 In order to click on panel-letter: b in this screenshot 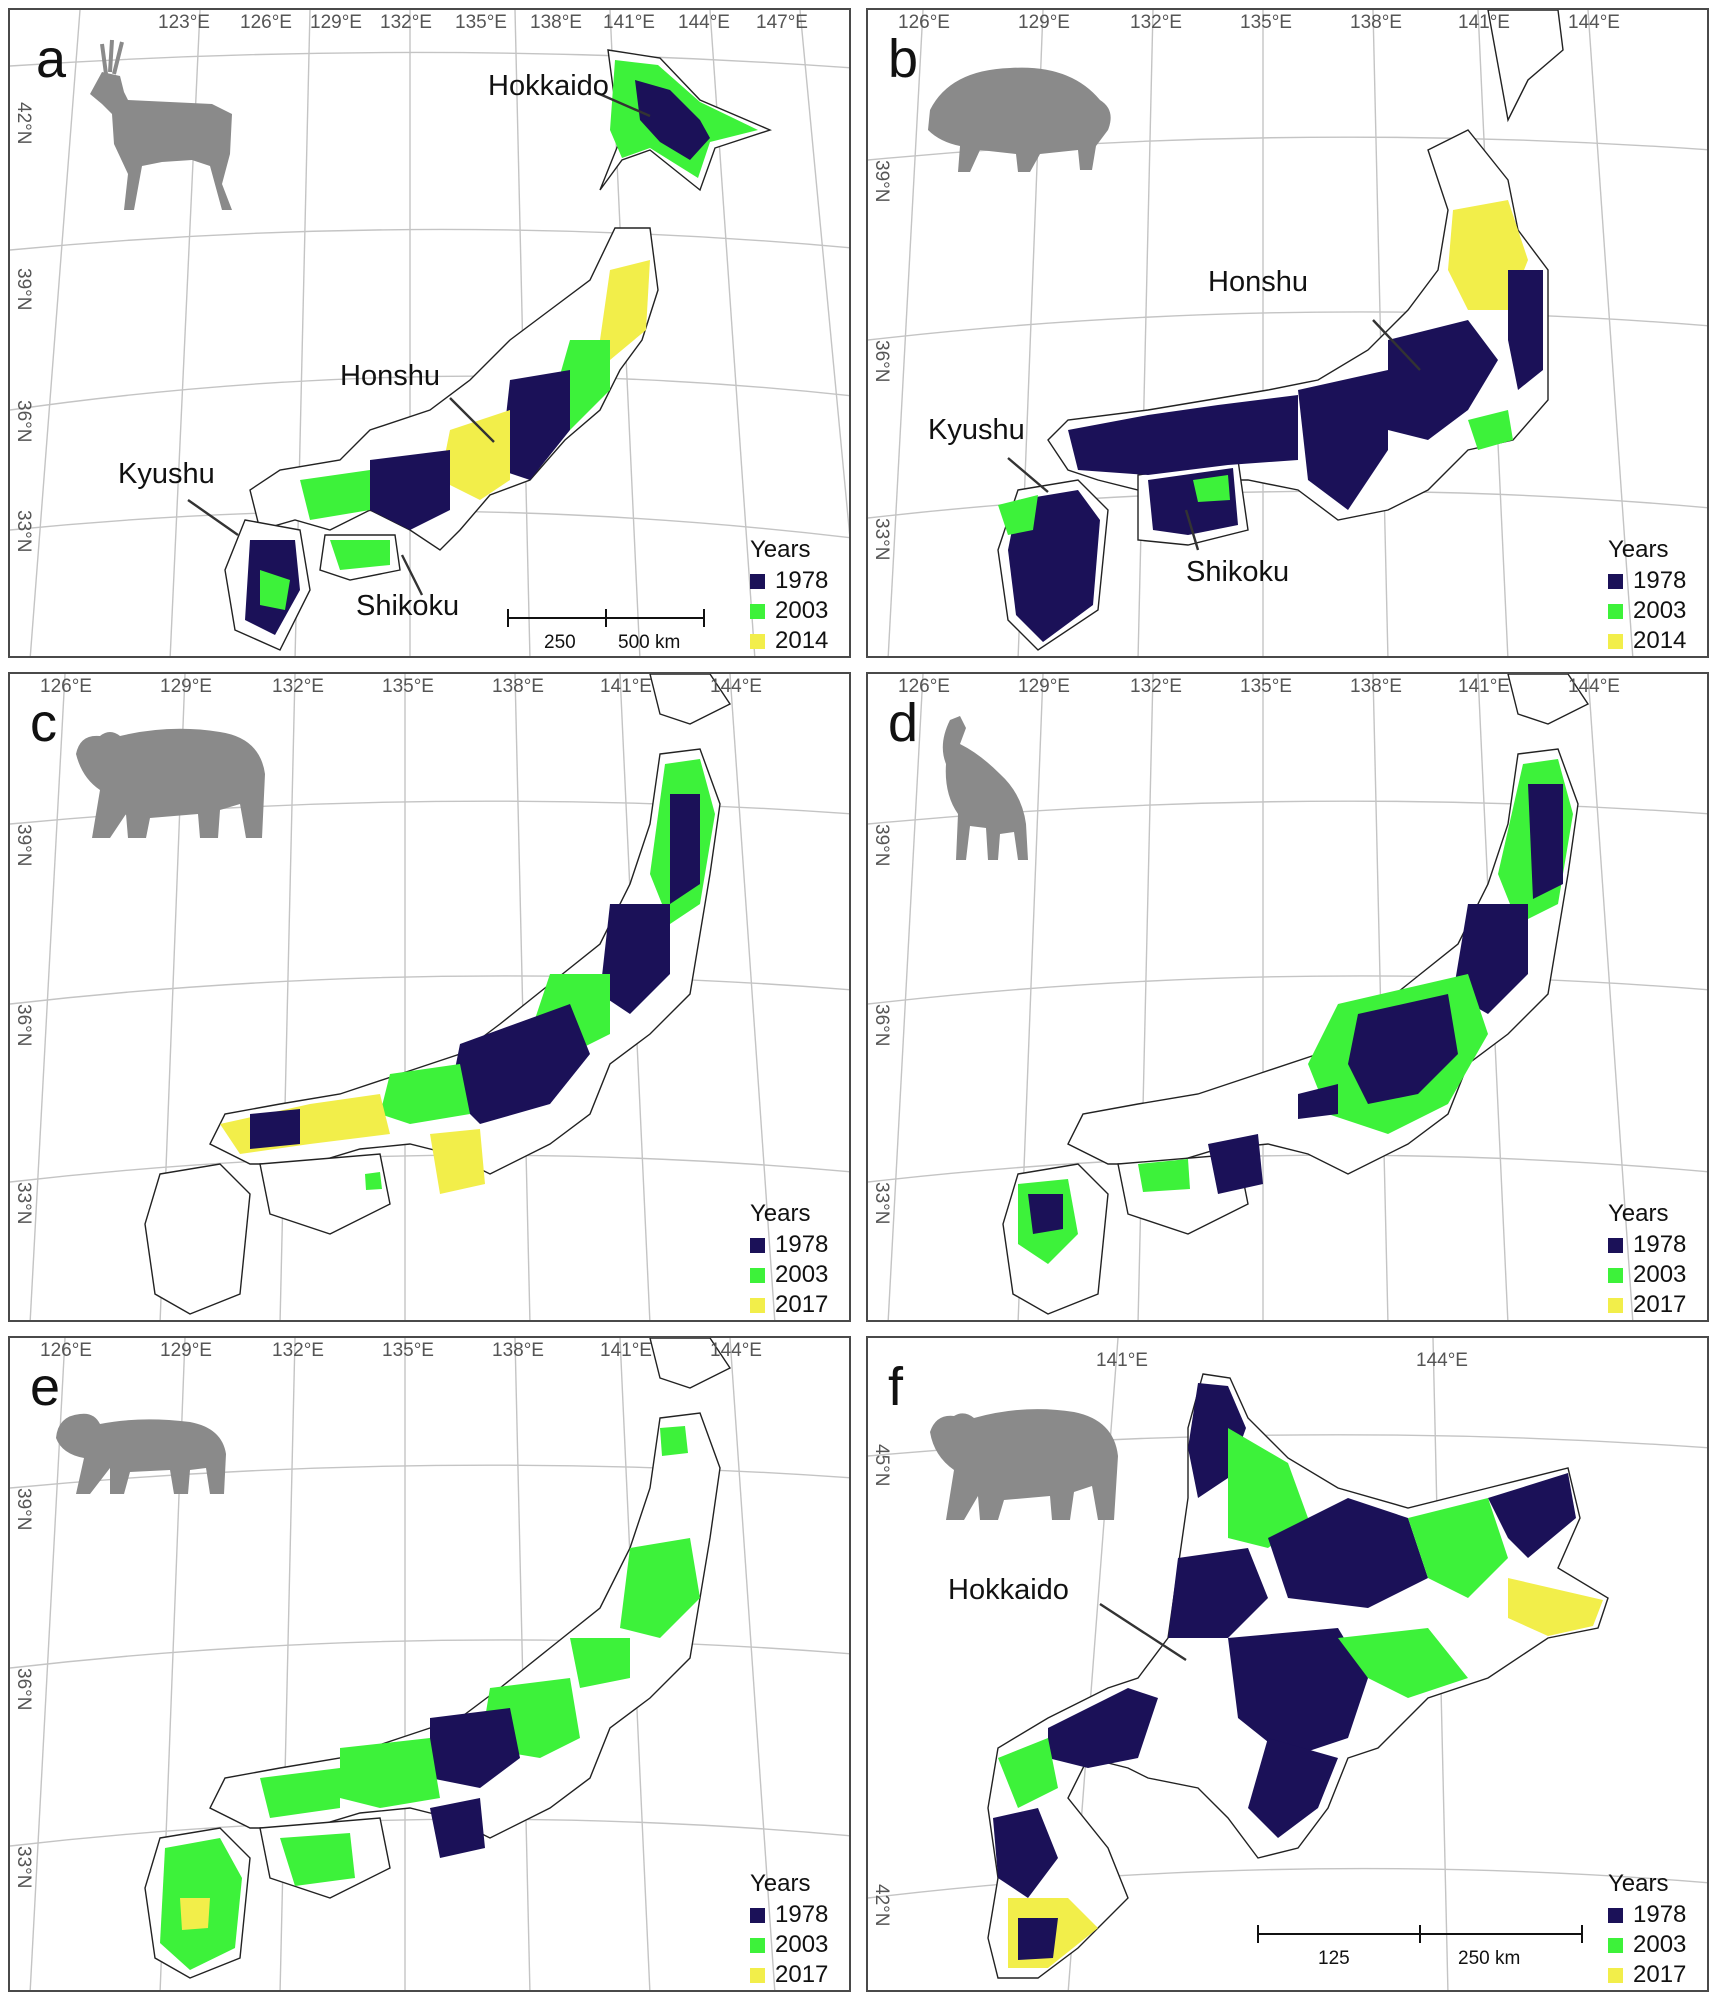, I will do `click(903, 59)`.